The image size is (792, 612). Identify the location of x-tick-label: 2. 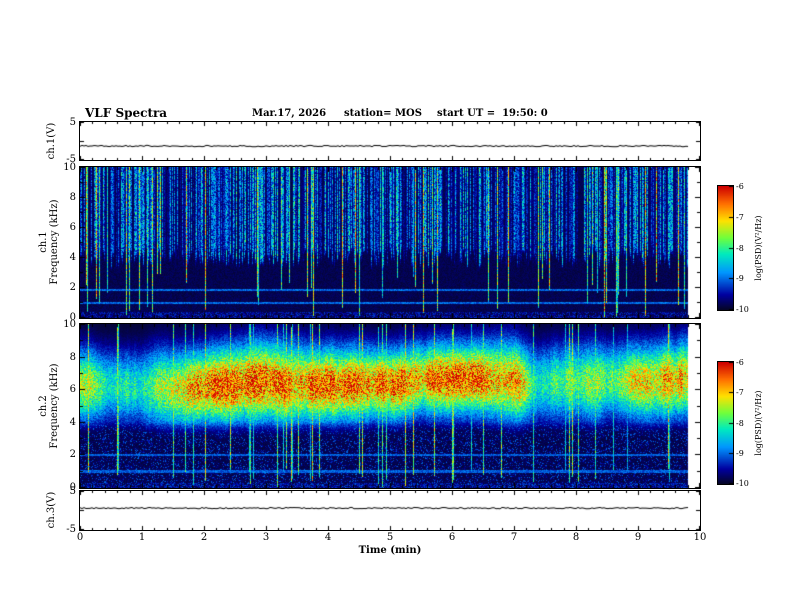
(204, 537).